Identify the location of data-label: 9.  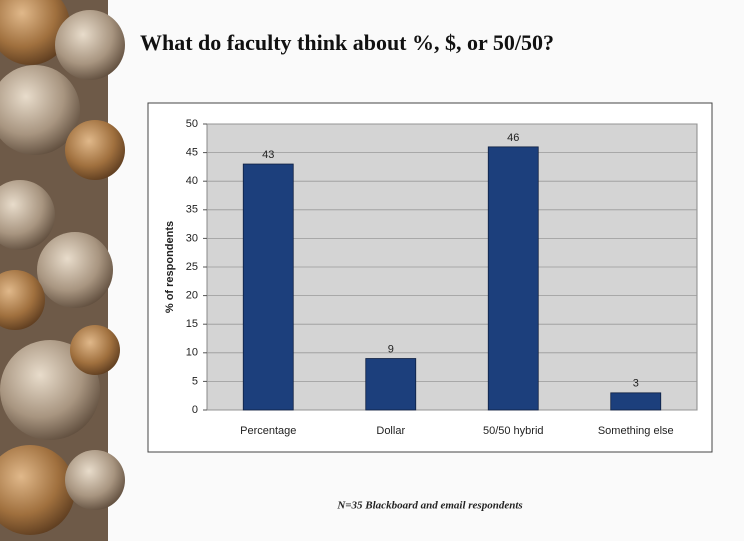
(391, 349).